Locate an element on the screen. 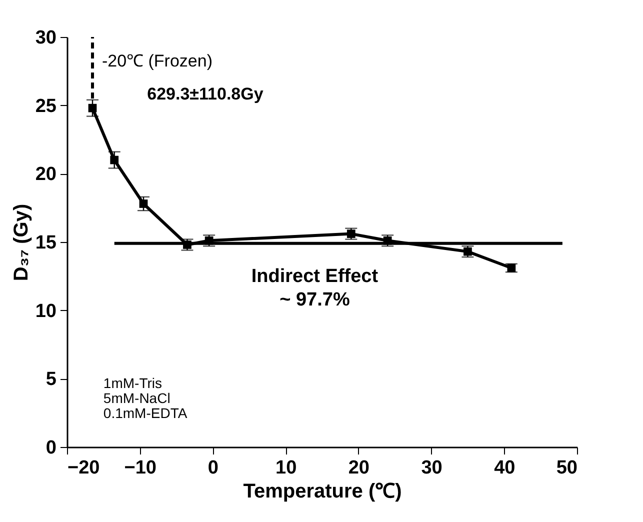  x-tick-label: −20 is located at coordinates (84, 468).